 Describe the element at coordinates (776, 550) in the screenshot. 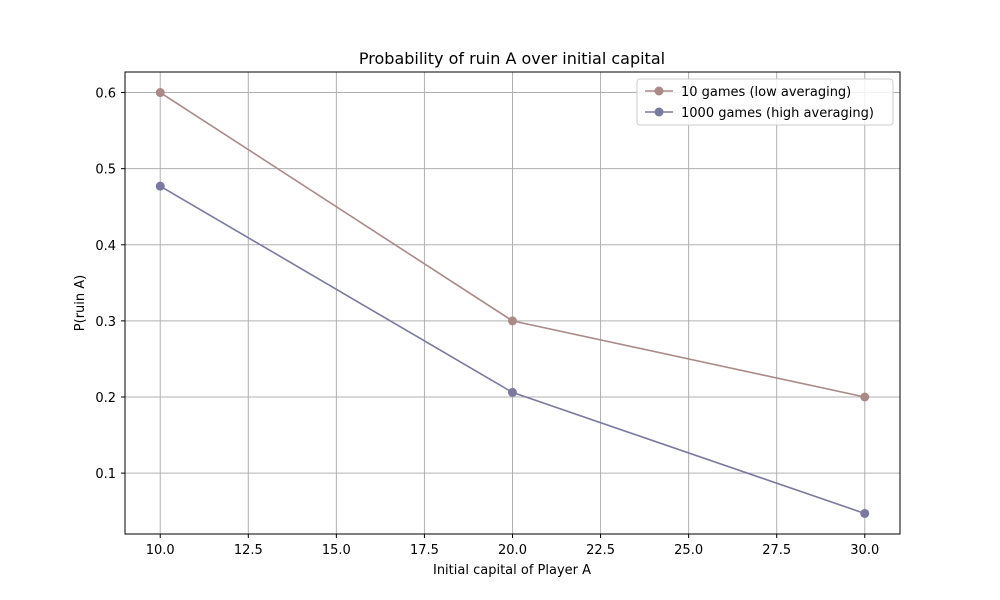

I see `x-tick-label: 27.5` at that location.